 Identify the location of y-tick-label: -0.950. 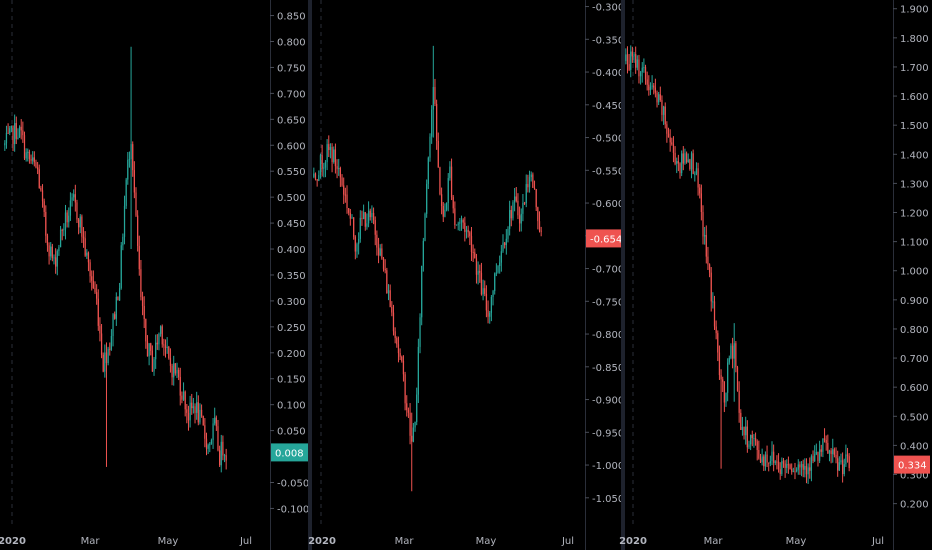
(608, 433).